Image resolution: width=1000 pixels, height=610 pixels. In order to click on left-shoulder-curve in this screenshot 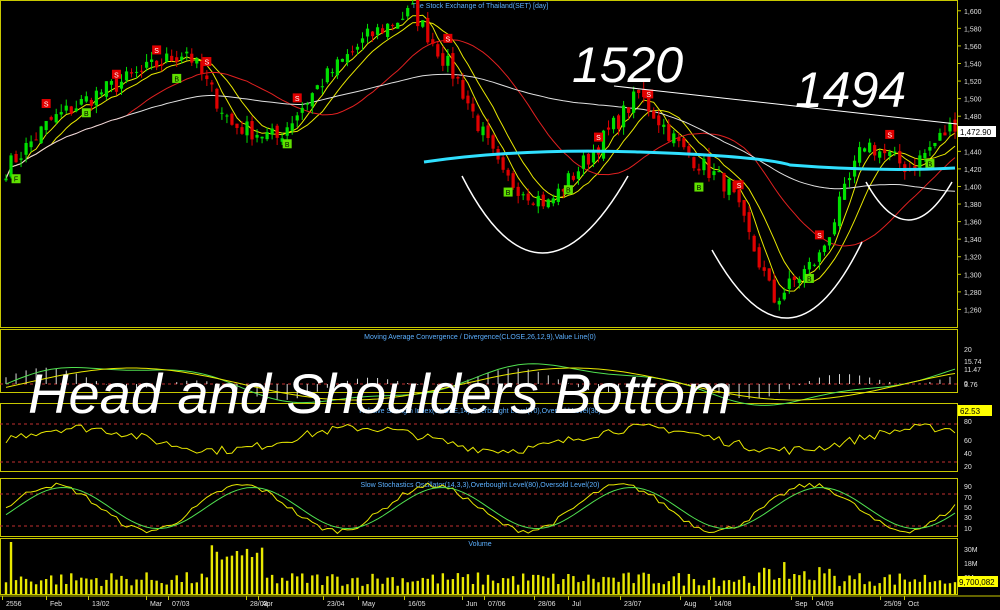, I will do `click(545, 214)`.